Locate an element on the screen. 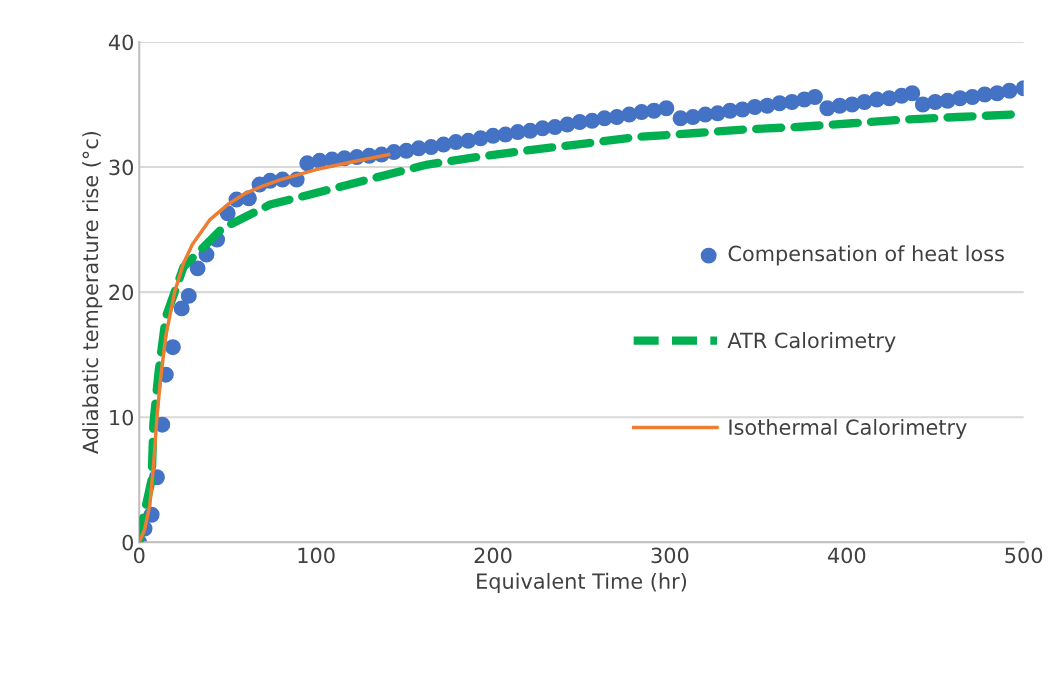  y-tick-label: 10 is located at coordinates (122, 417).